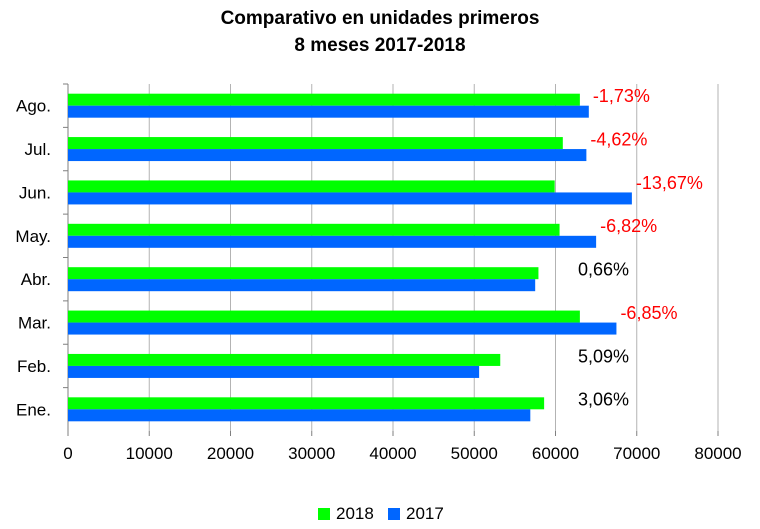 This screenshot has width=760, height=529. I want to click on x-tick-label: 40000, so click(392, 453).